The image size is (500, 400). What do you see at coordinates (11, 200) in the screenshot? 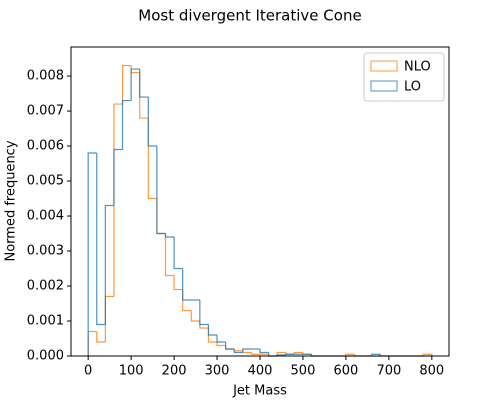
I see `y-axis-label: Normed frequency` at bounding box center [11, 200].